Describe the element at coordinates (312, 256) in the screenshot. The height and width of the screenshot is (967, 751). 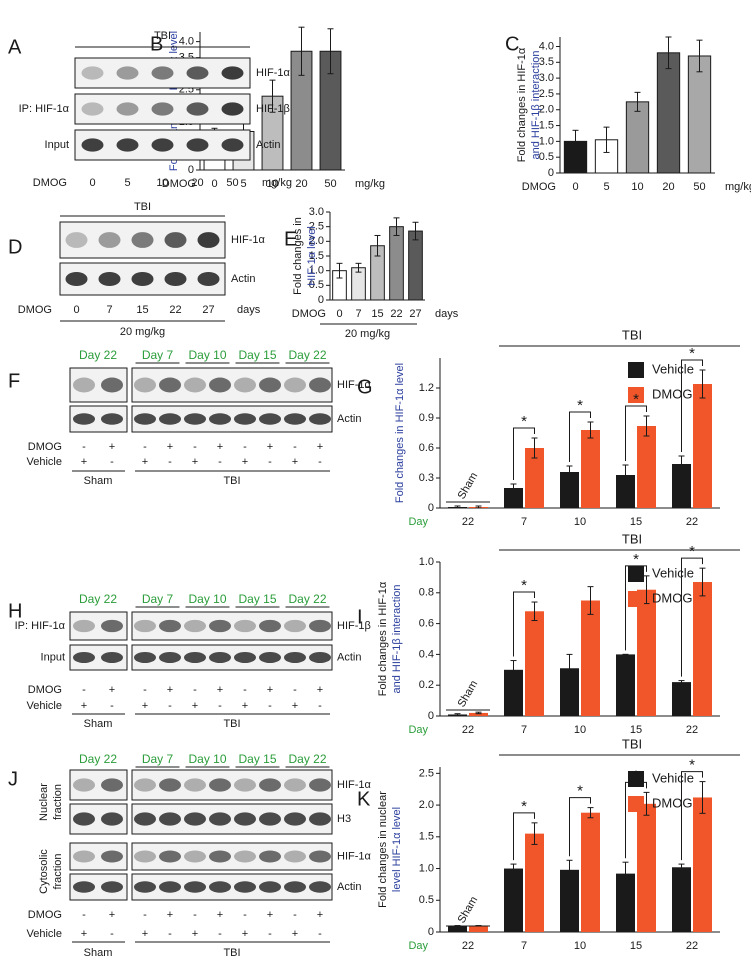
I see `y-axis-label: HIF-1α level` at that location.